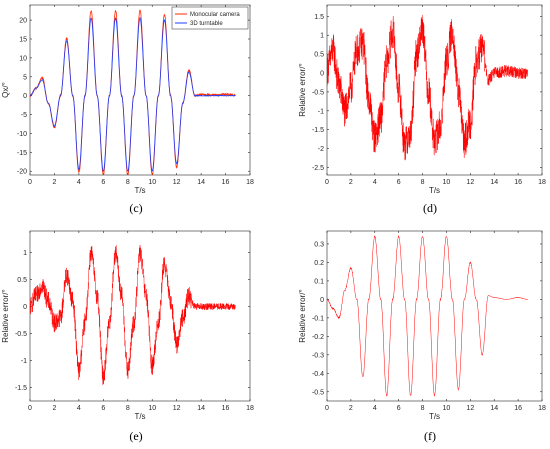  What do you see at coordinates (135, 436) in the screenshot?
I see `panel-caption: (e)` at bounding box center [135, 436].